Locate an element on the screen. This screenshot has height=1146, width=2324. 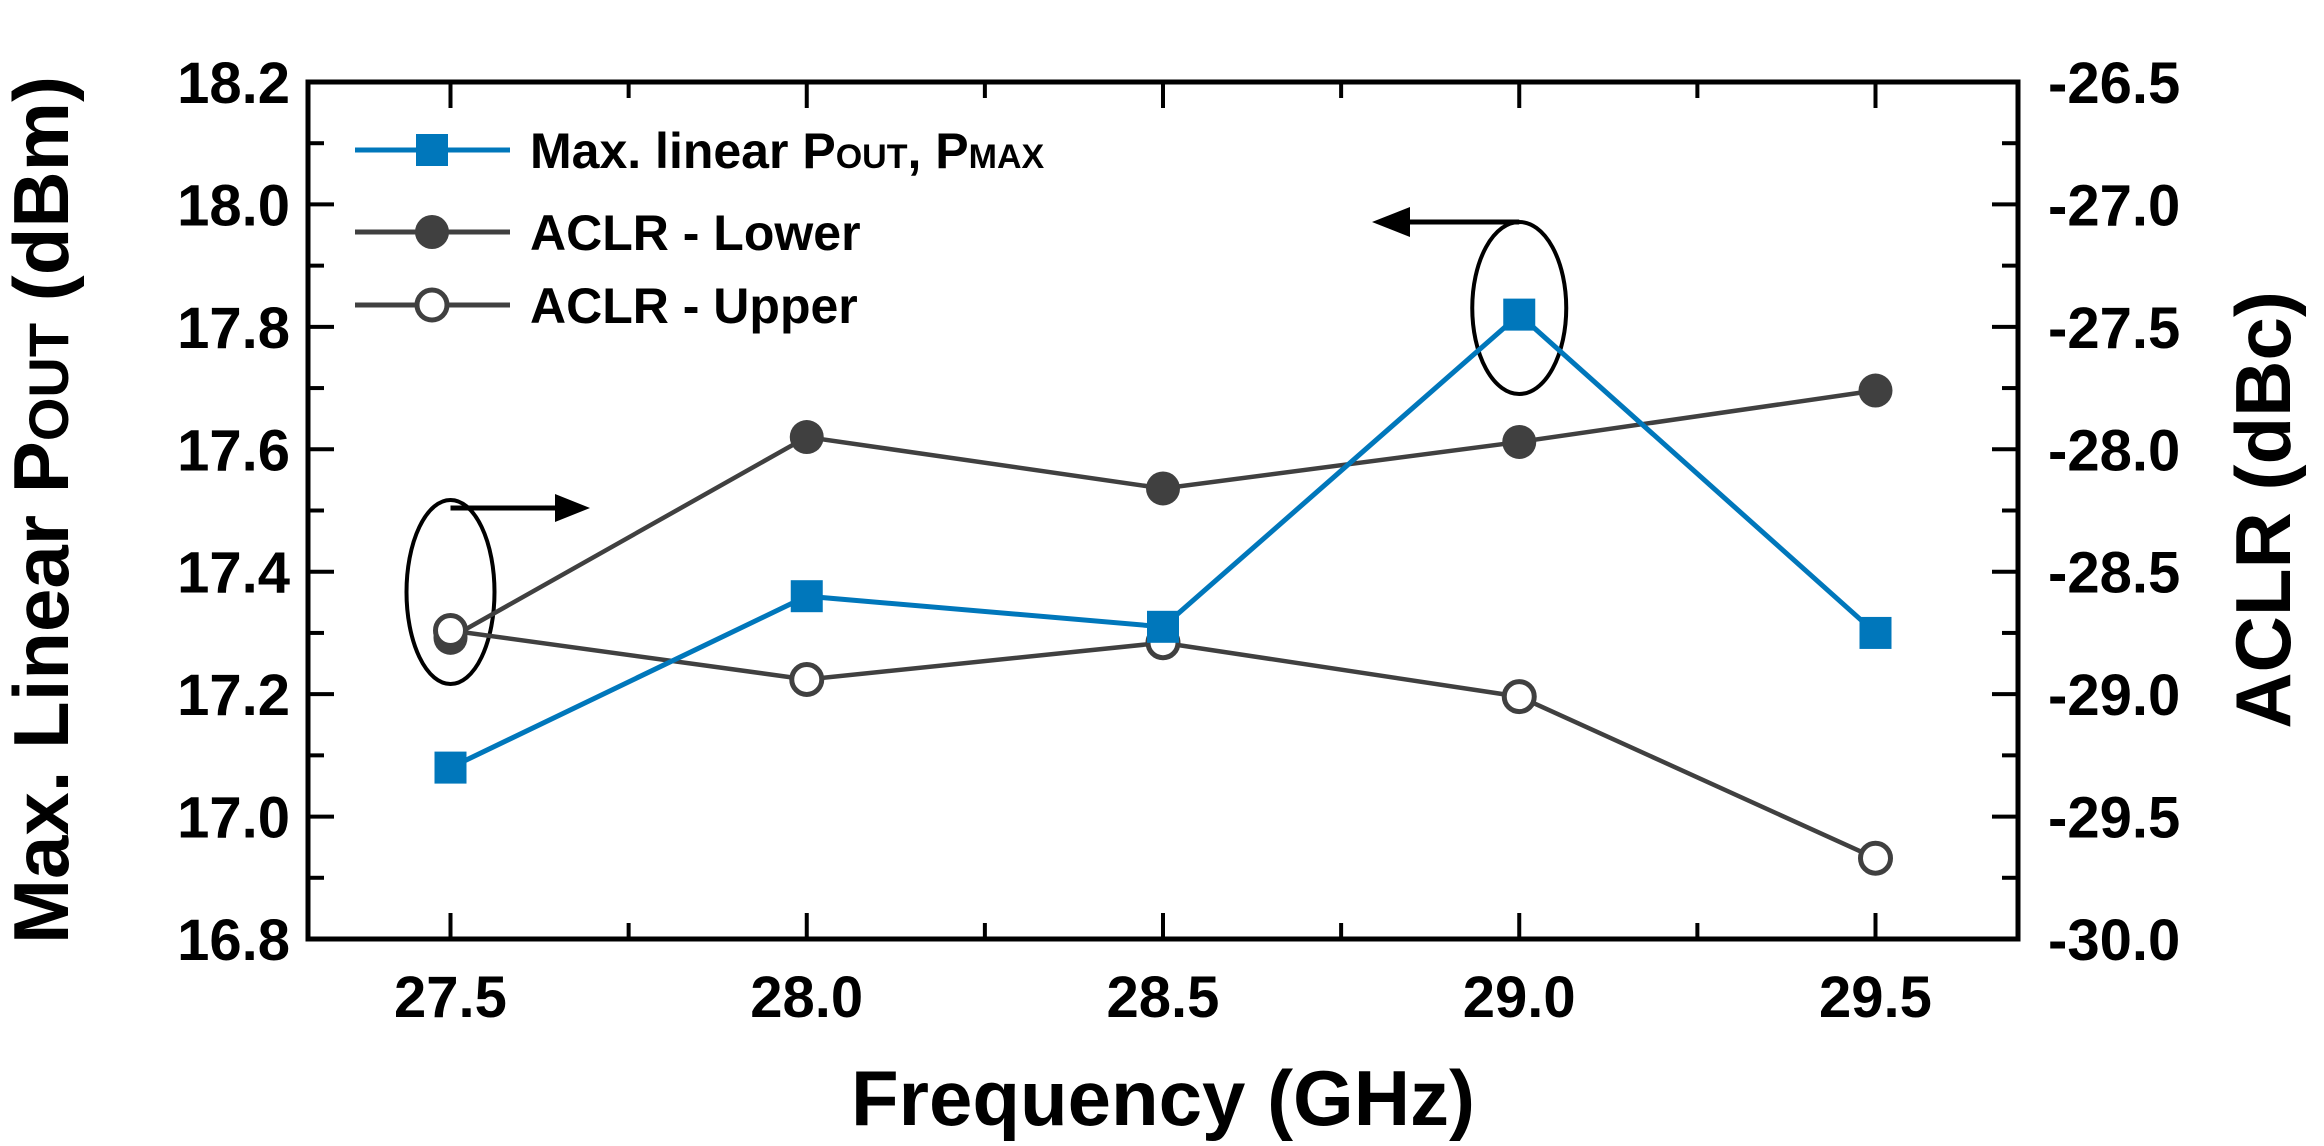
x-axis-title: Frequency (GHz) is located at coordinates (1163, 1098).